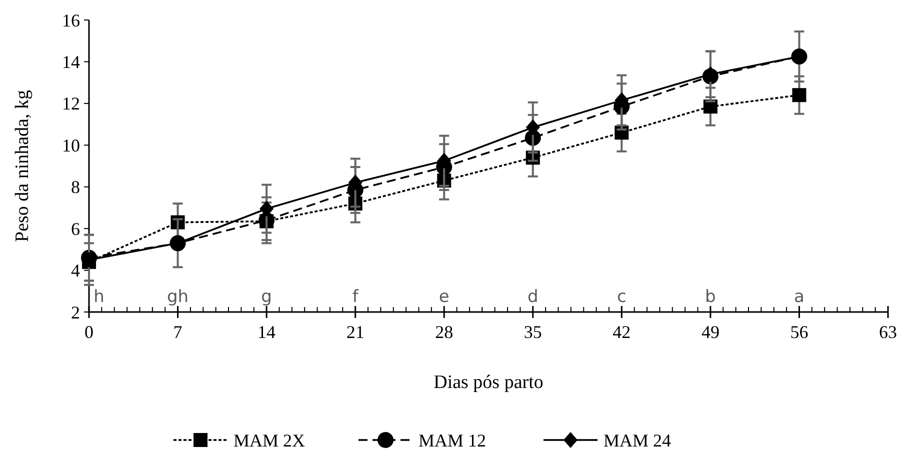  What do you see at coordinates (356, 296) in the screenshot?
I see `annotation: f` at bounding box center [356, 296].